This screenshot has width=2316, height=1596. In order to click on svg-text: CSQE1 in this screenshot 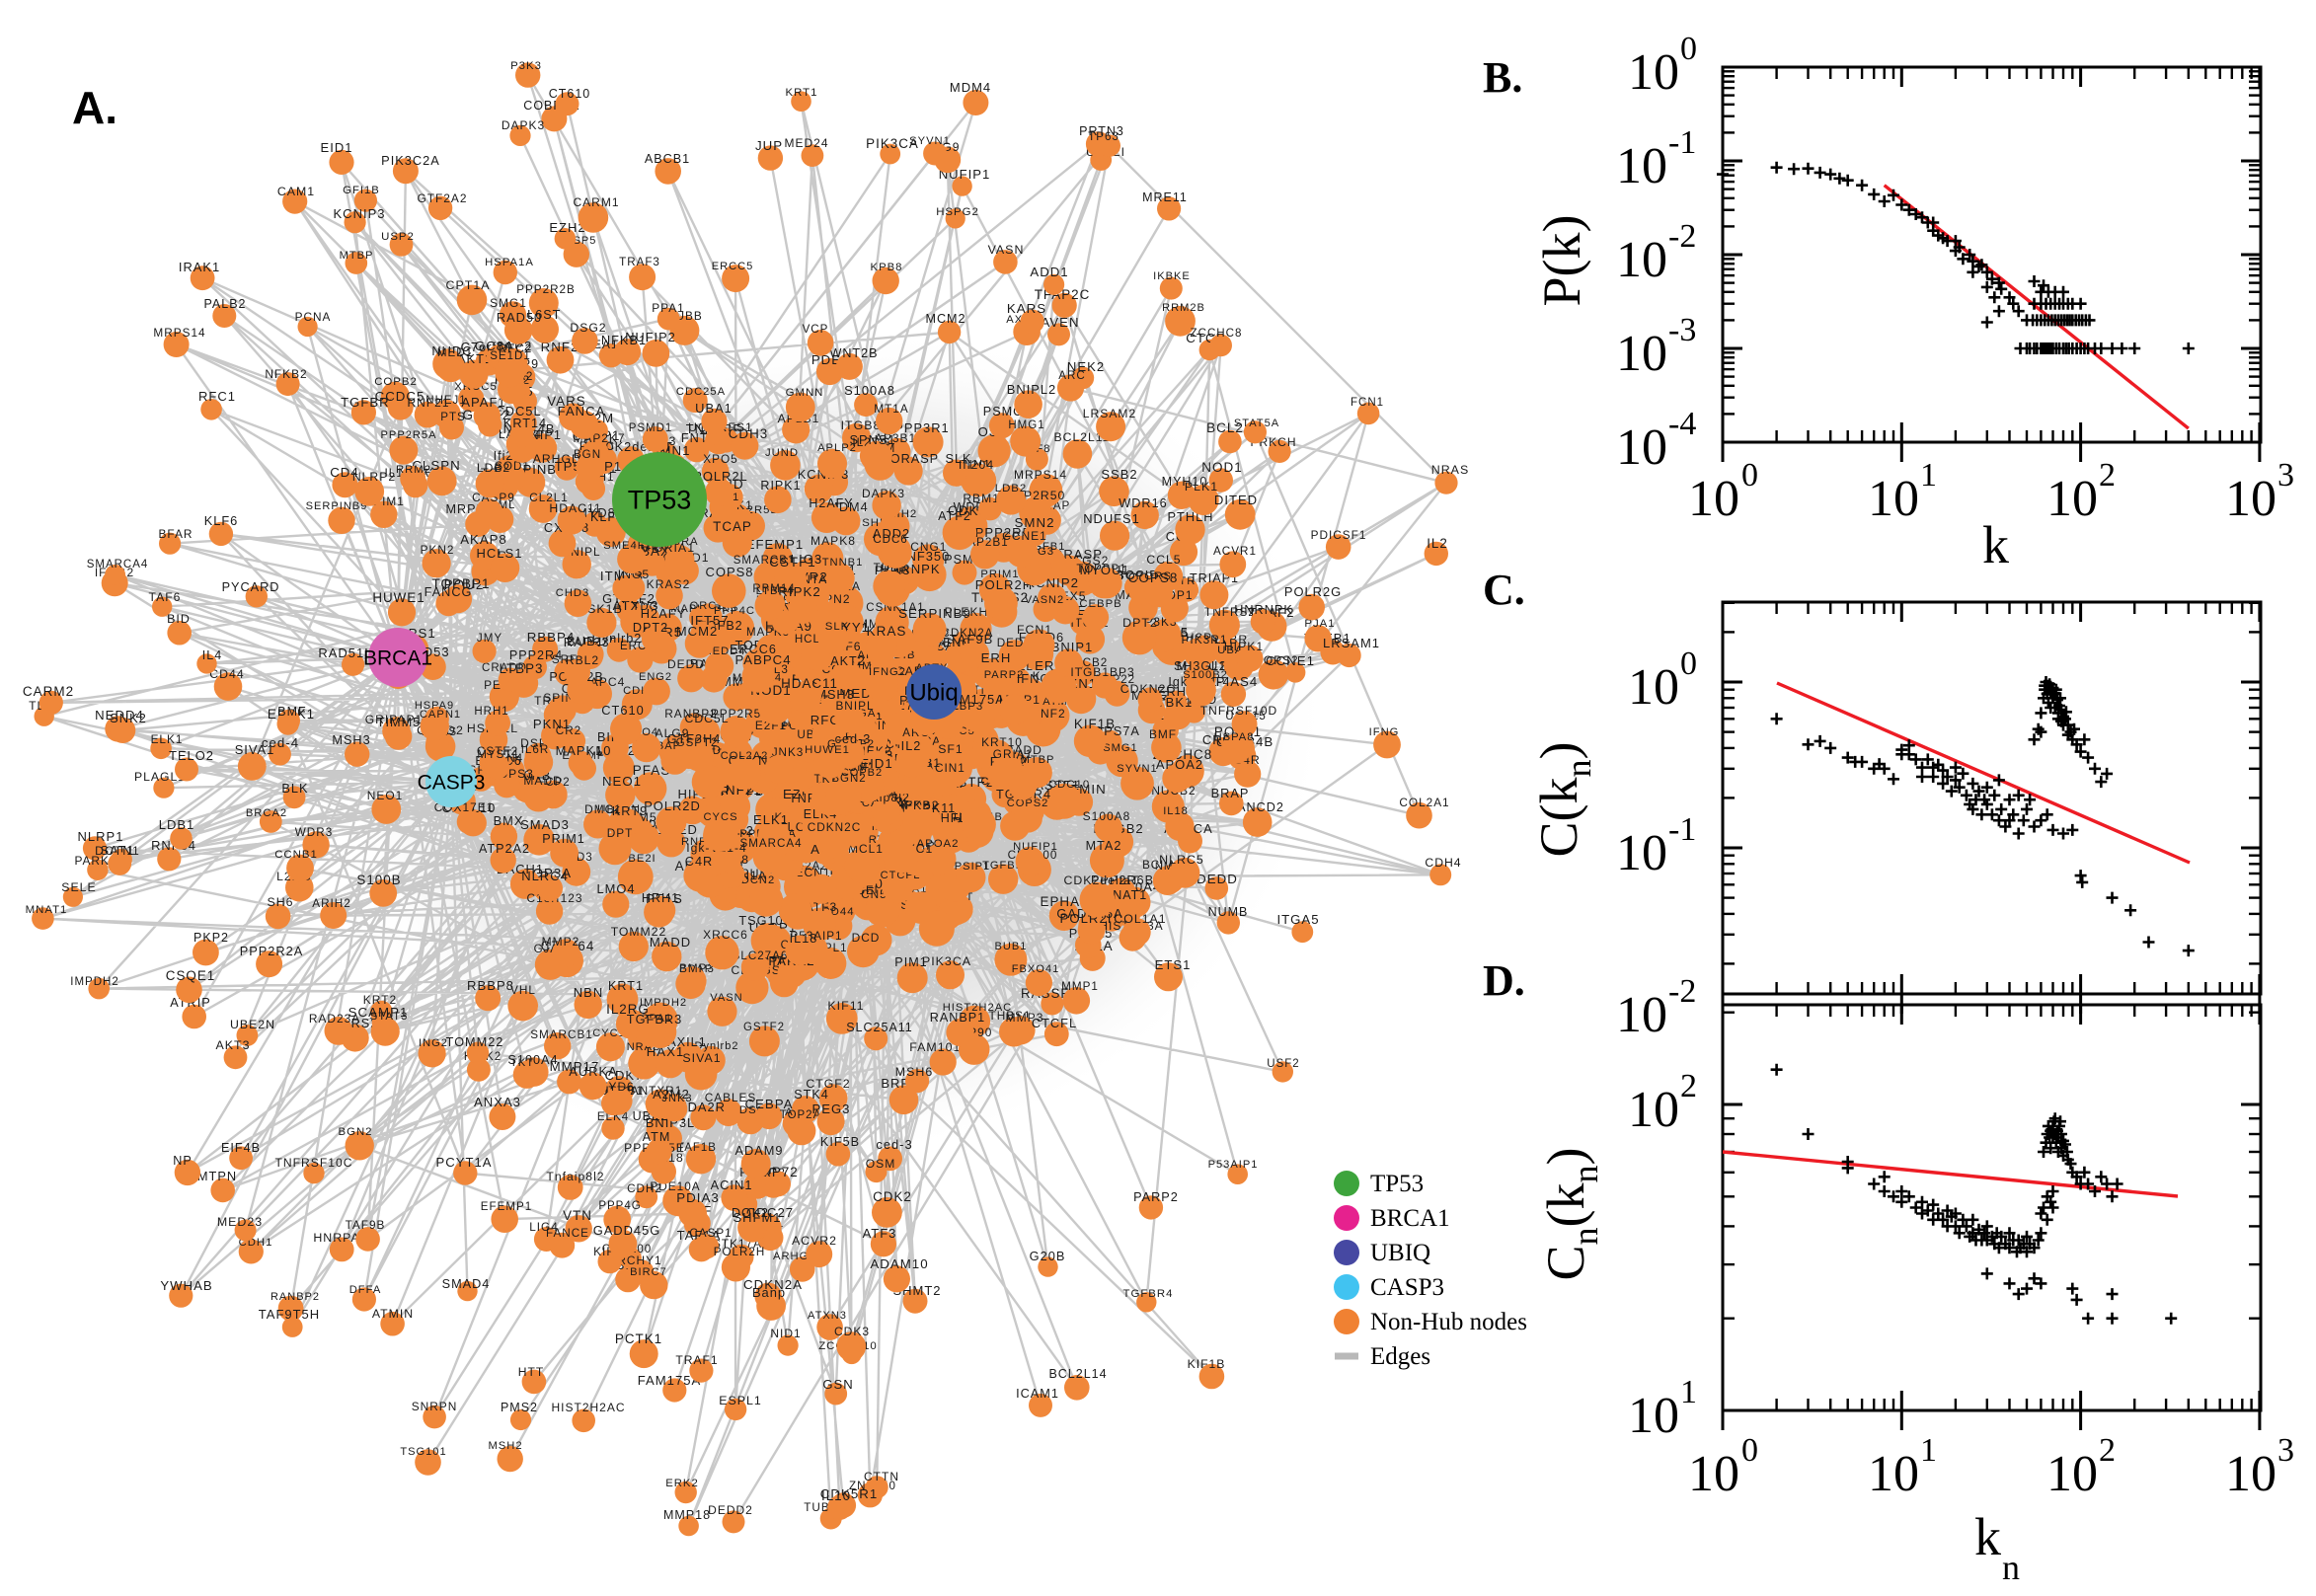, I will do `click(191, 975)`.